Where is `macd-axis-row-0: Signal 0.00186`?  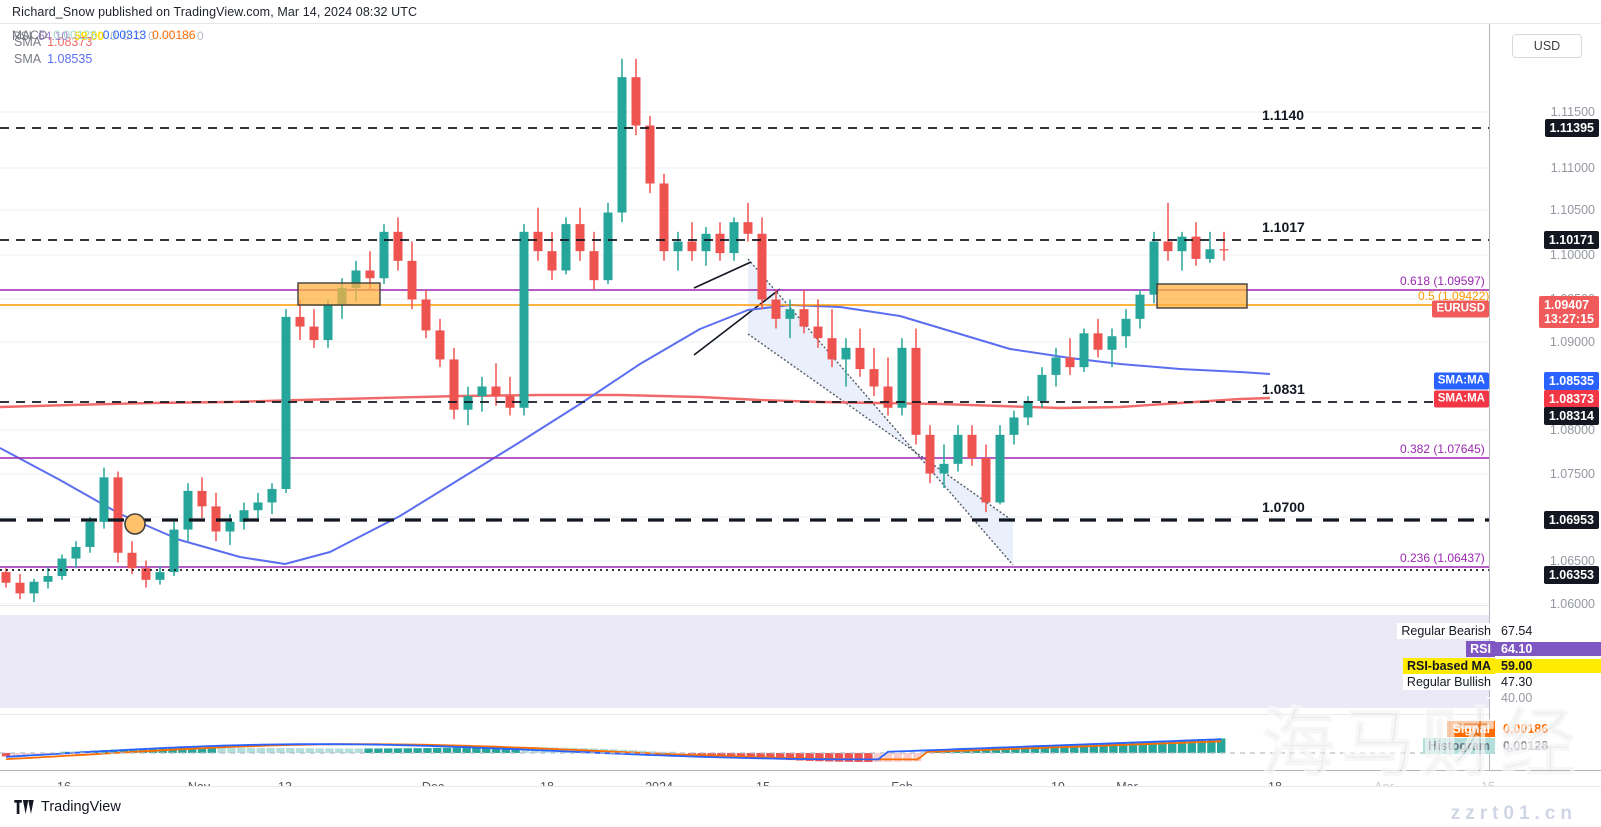 macd-axis-row-0: Signal 0.00186 is located at coordinates (1524, 729).